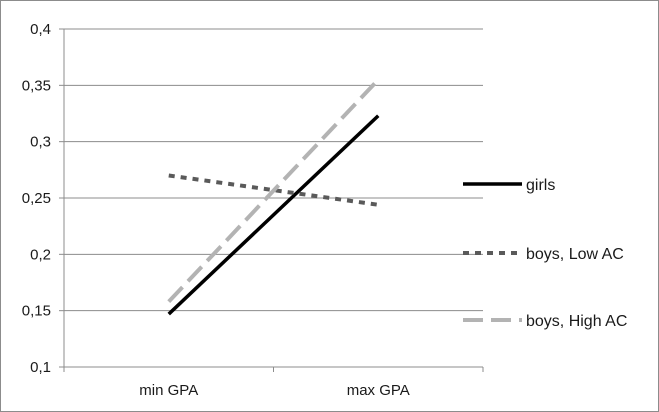  What do you see at coordinates (40, 254) in the screenshot?
I see `y-tick-label: 0,2` at bounding box center [40, 254].